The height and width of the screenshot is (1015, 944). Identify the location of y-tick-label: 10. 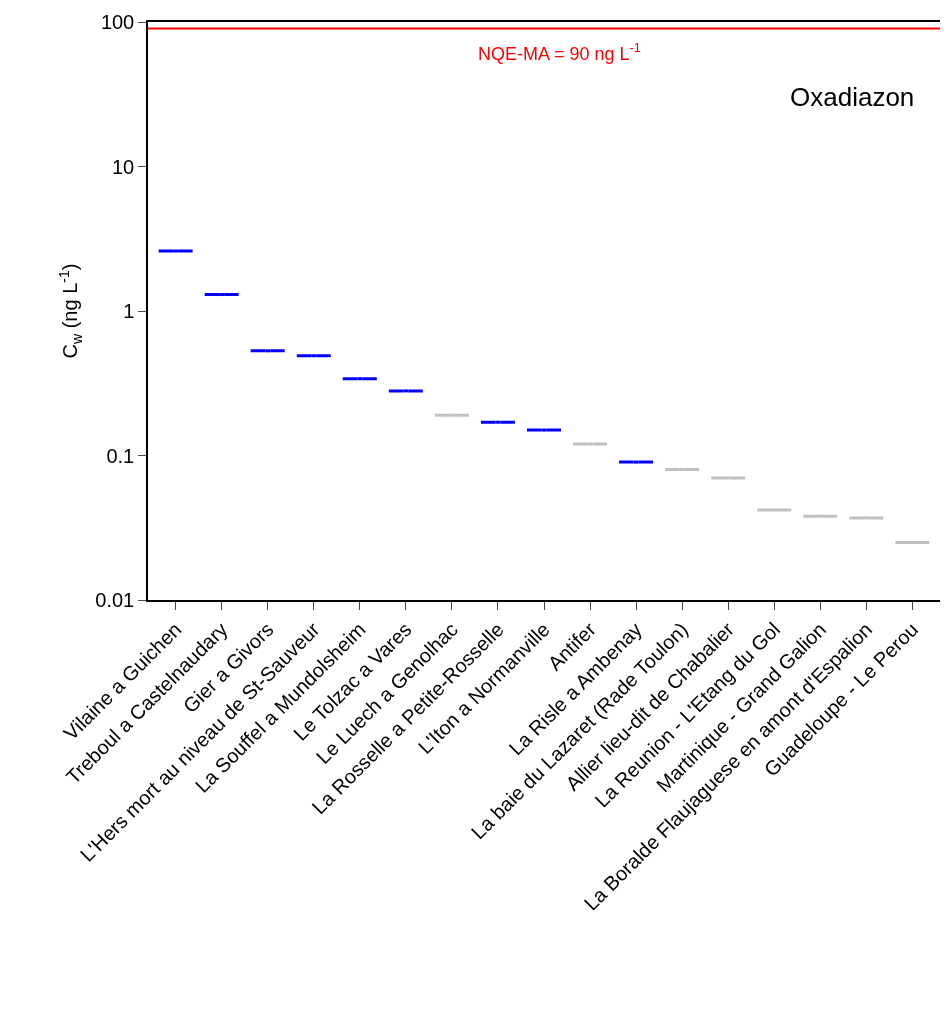
(123, 166).